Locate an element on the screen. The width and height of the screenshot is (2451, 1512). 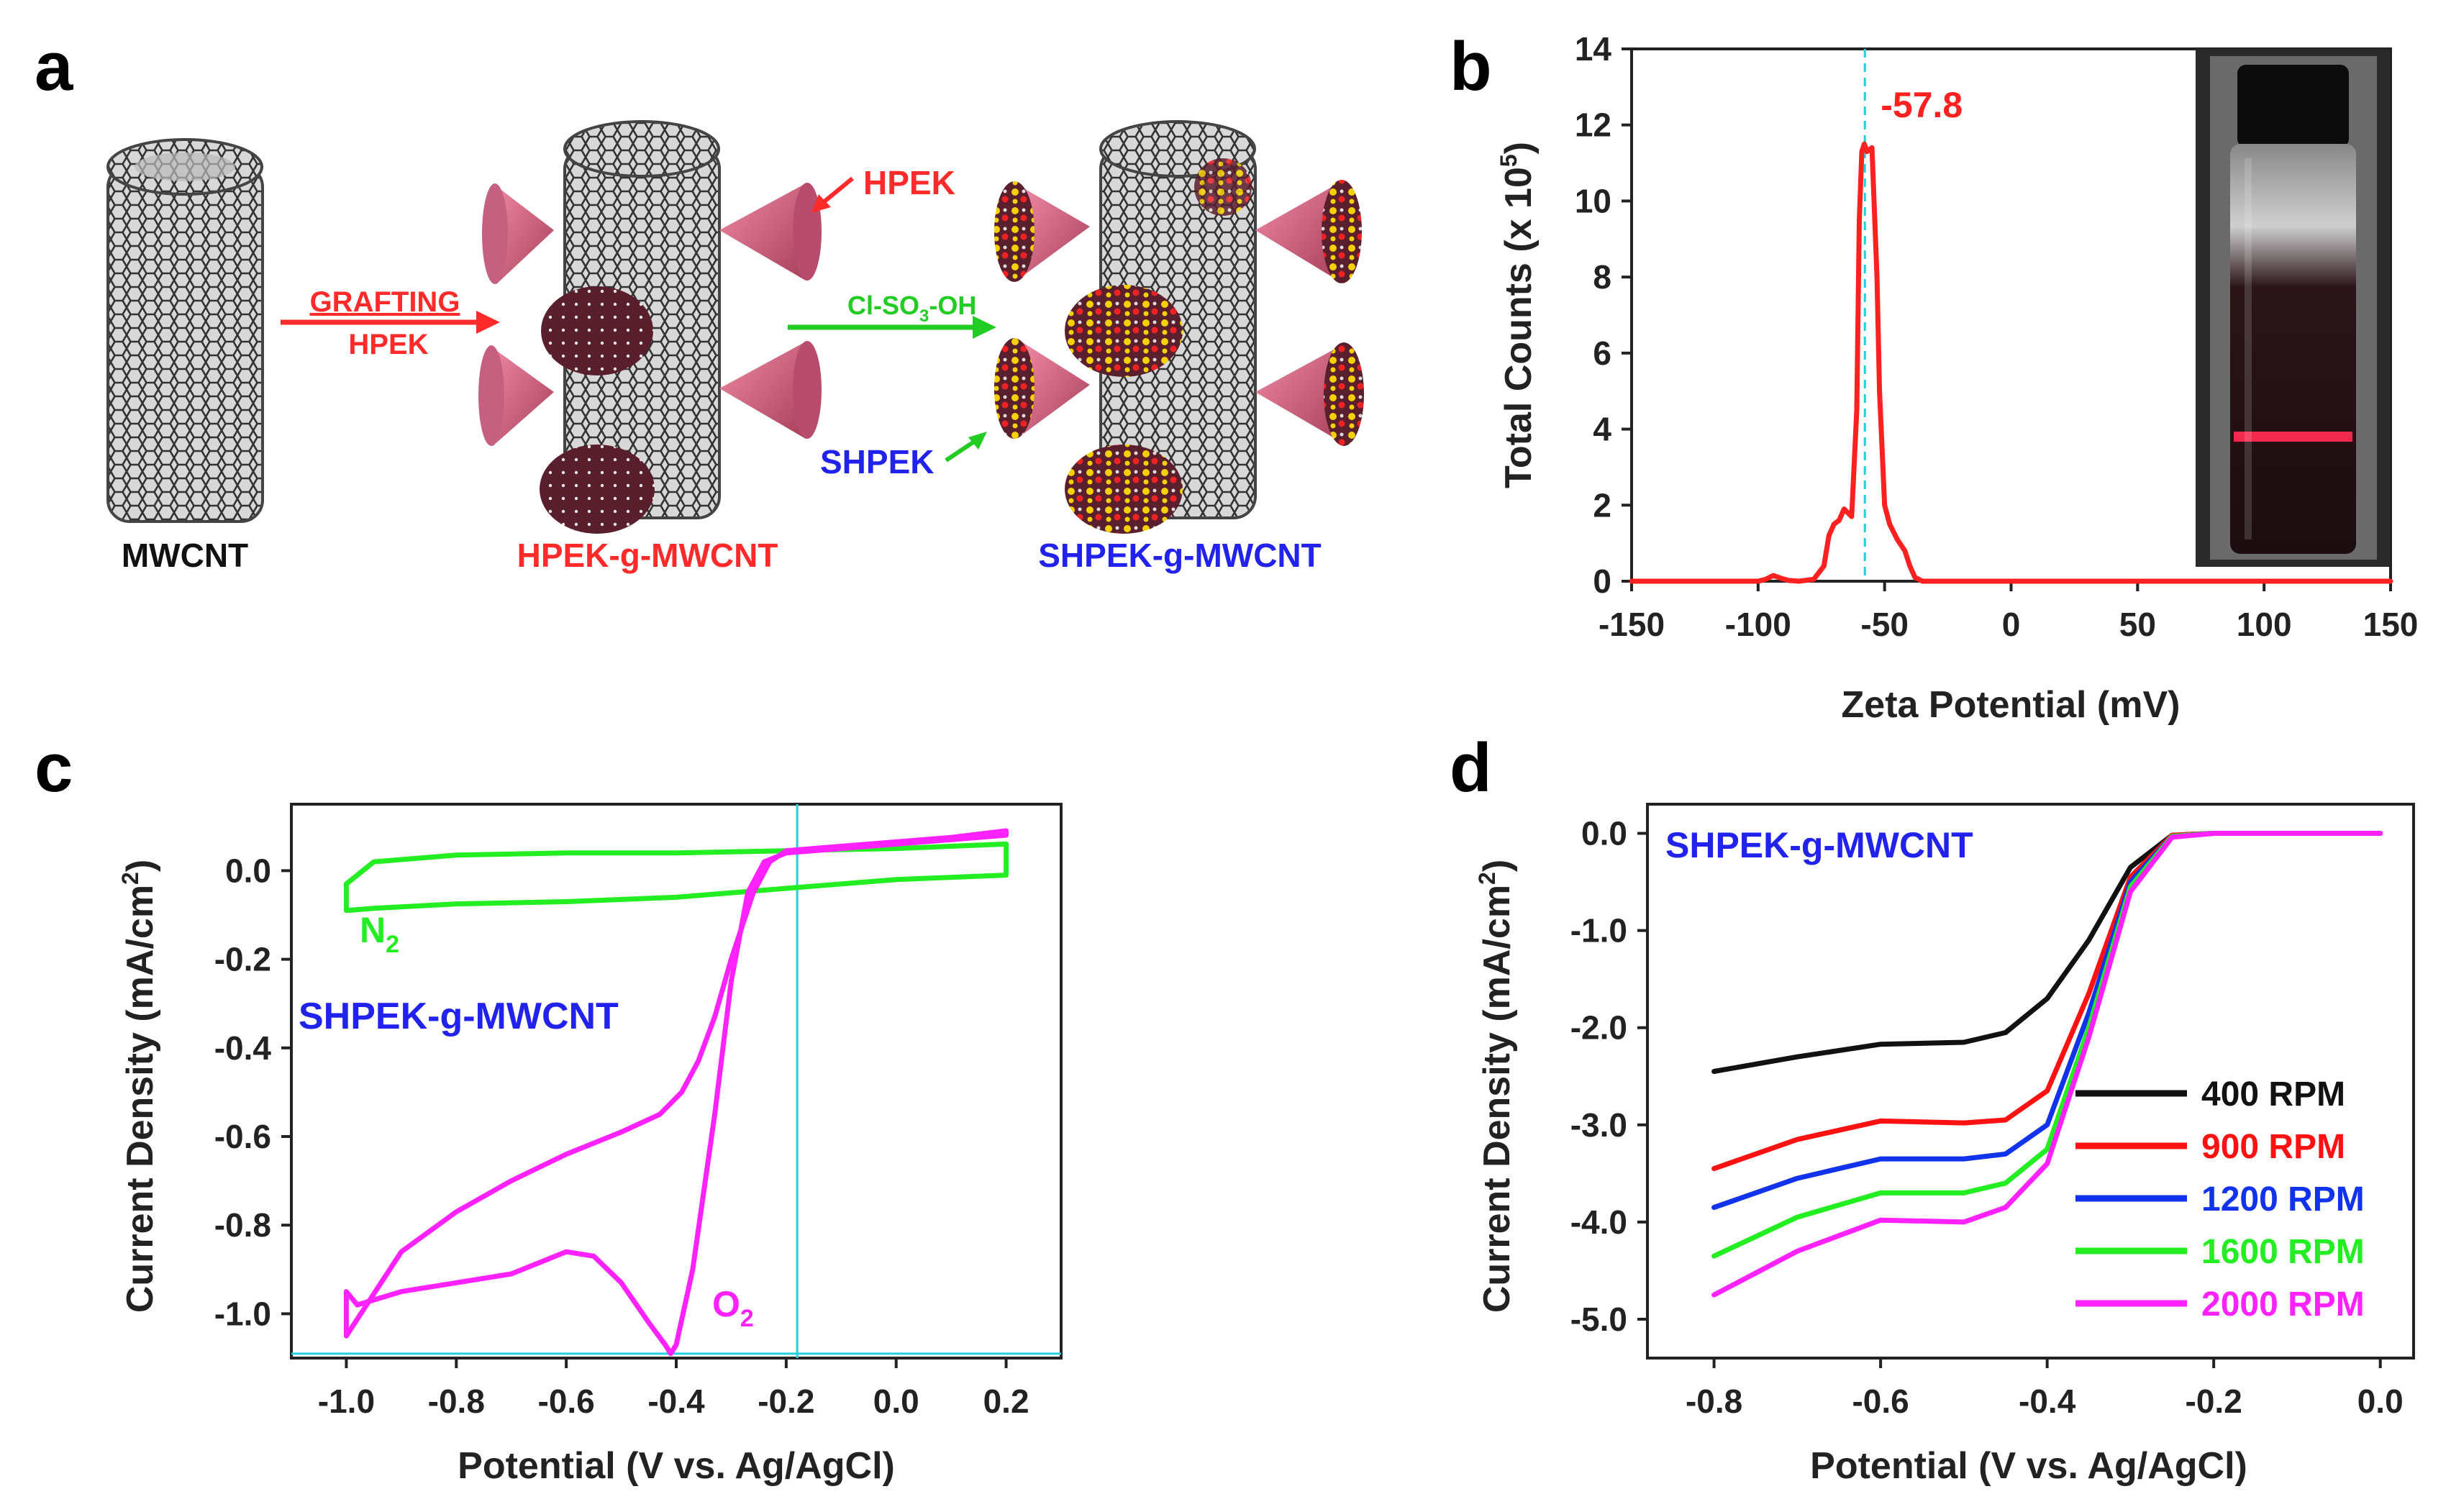
xtick-label: -1.0 is located at coordinates (346, 1402).